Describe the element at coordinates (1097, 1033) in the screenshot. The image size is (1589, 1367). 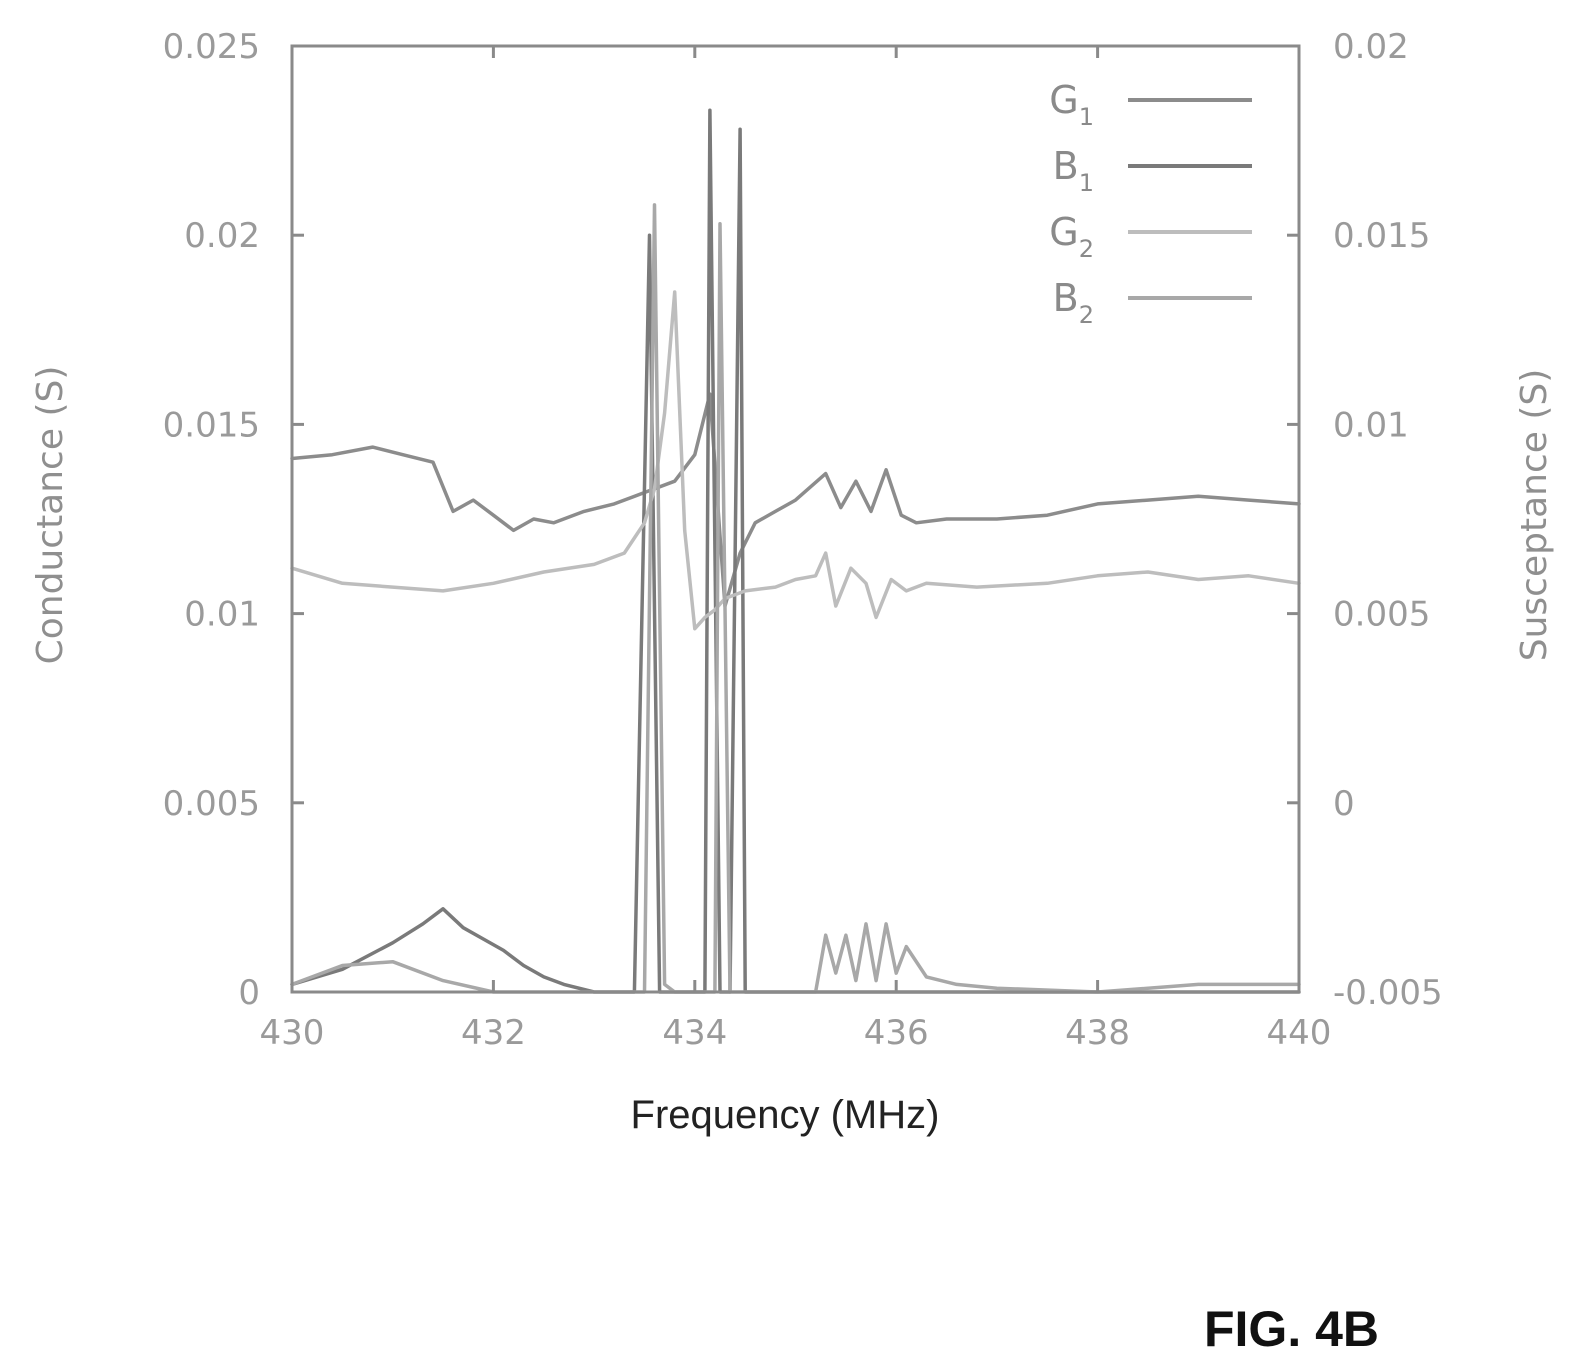
I see `x-tick-label: 438` at that location.